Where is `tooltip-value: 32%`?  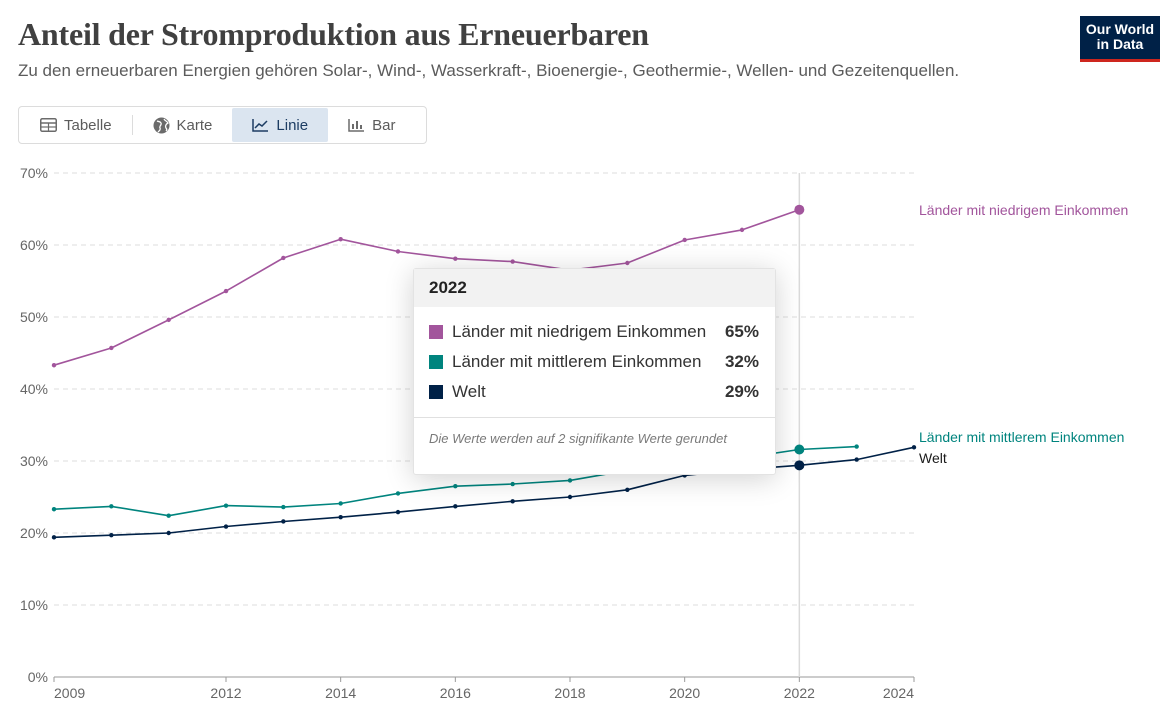
tooltip-value: 32% is located at coordinates (741, 361).